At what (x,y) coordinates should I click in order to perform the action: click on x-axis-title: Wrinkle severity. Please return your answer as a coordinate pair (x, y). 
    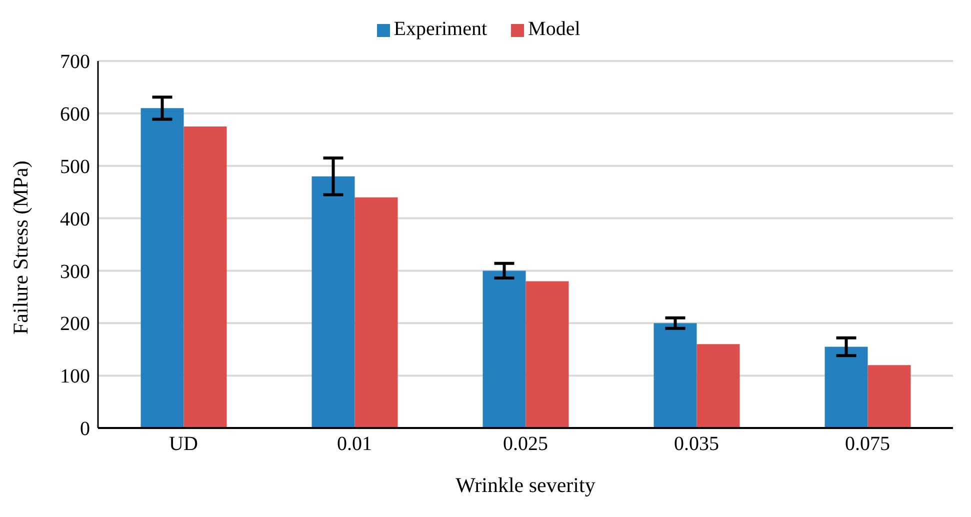
    Looking at the image, I should click on (526, 485).